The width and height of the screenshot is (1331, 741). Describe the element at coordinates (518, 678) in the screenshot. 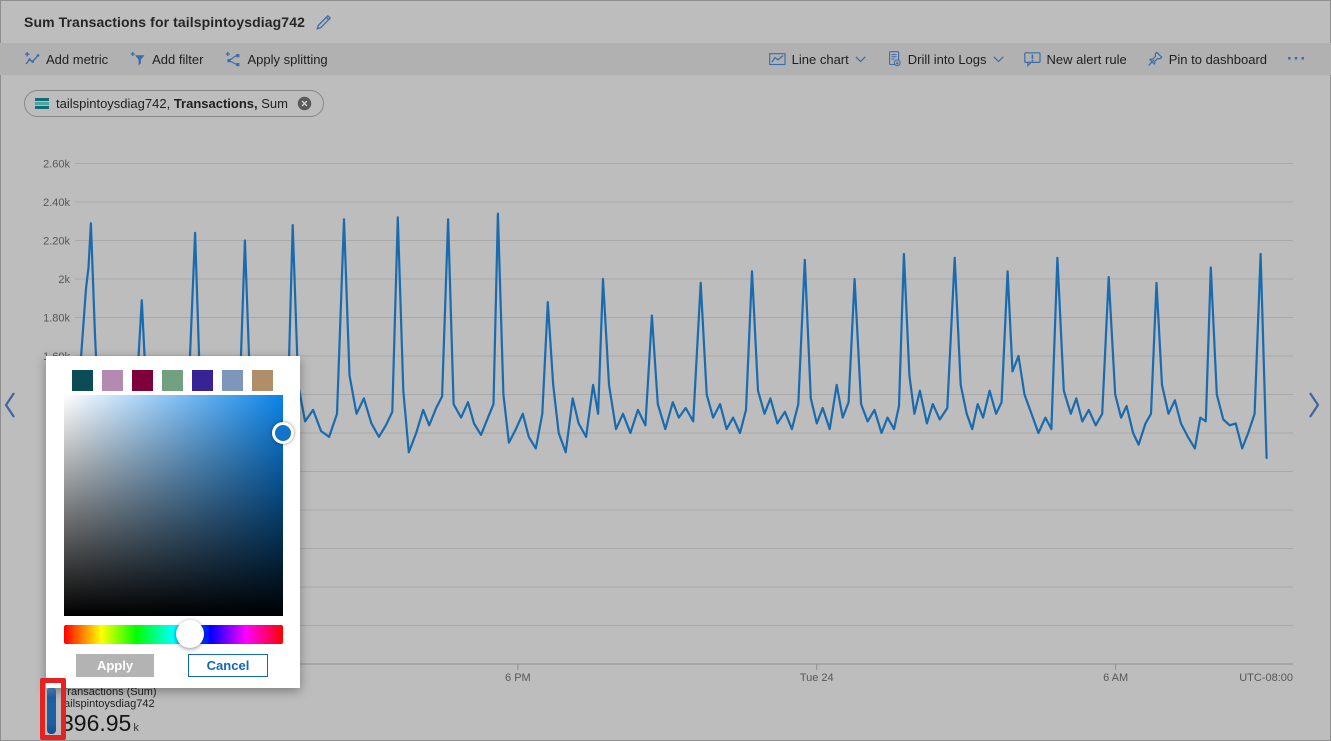

I see `x-axis-label: 6 PM` at that location.